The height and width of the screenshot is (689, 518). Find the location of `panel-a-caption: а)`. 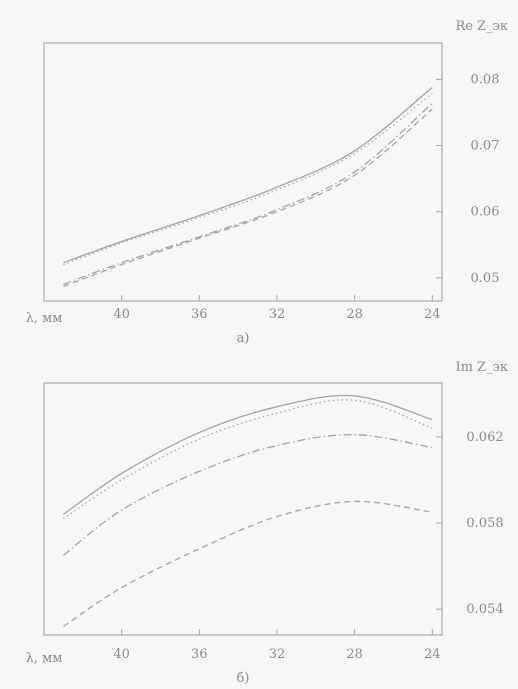

panel-a-caption: а) is located at coordinates (243, 338).